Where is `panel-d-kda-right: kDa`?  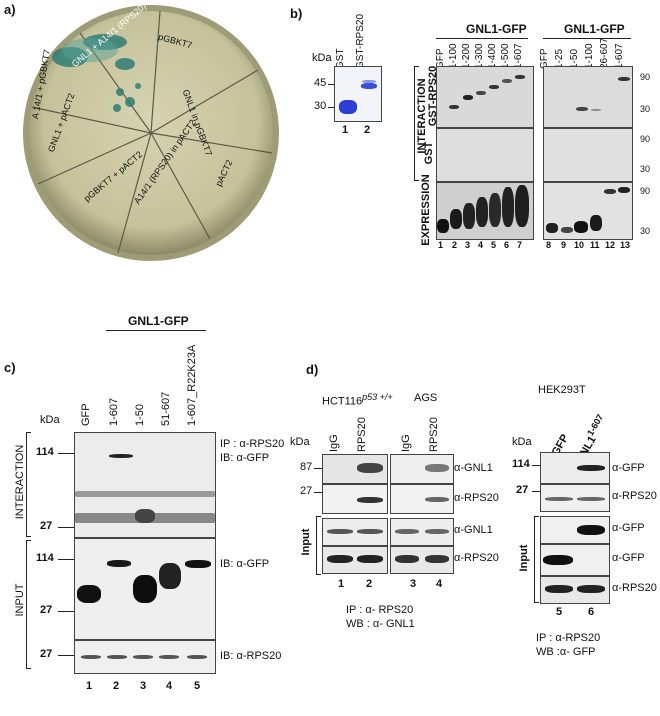
panel-d-kda-right: kDa is located at coordinates (522, 442).